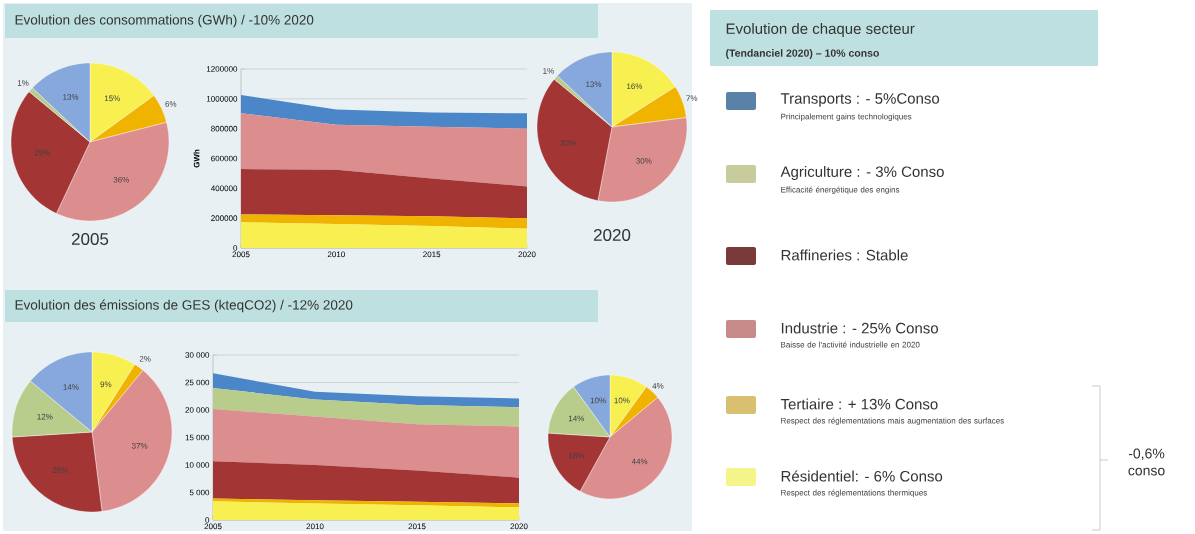 Image resolution: width=1195 pixels, height=534 pixels. What do you see at coordinates (639, 461) in the screenshot?
I see `data-label: 44%` at bounding box center [639, 461].